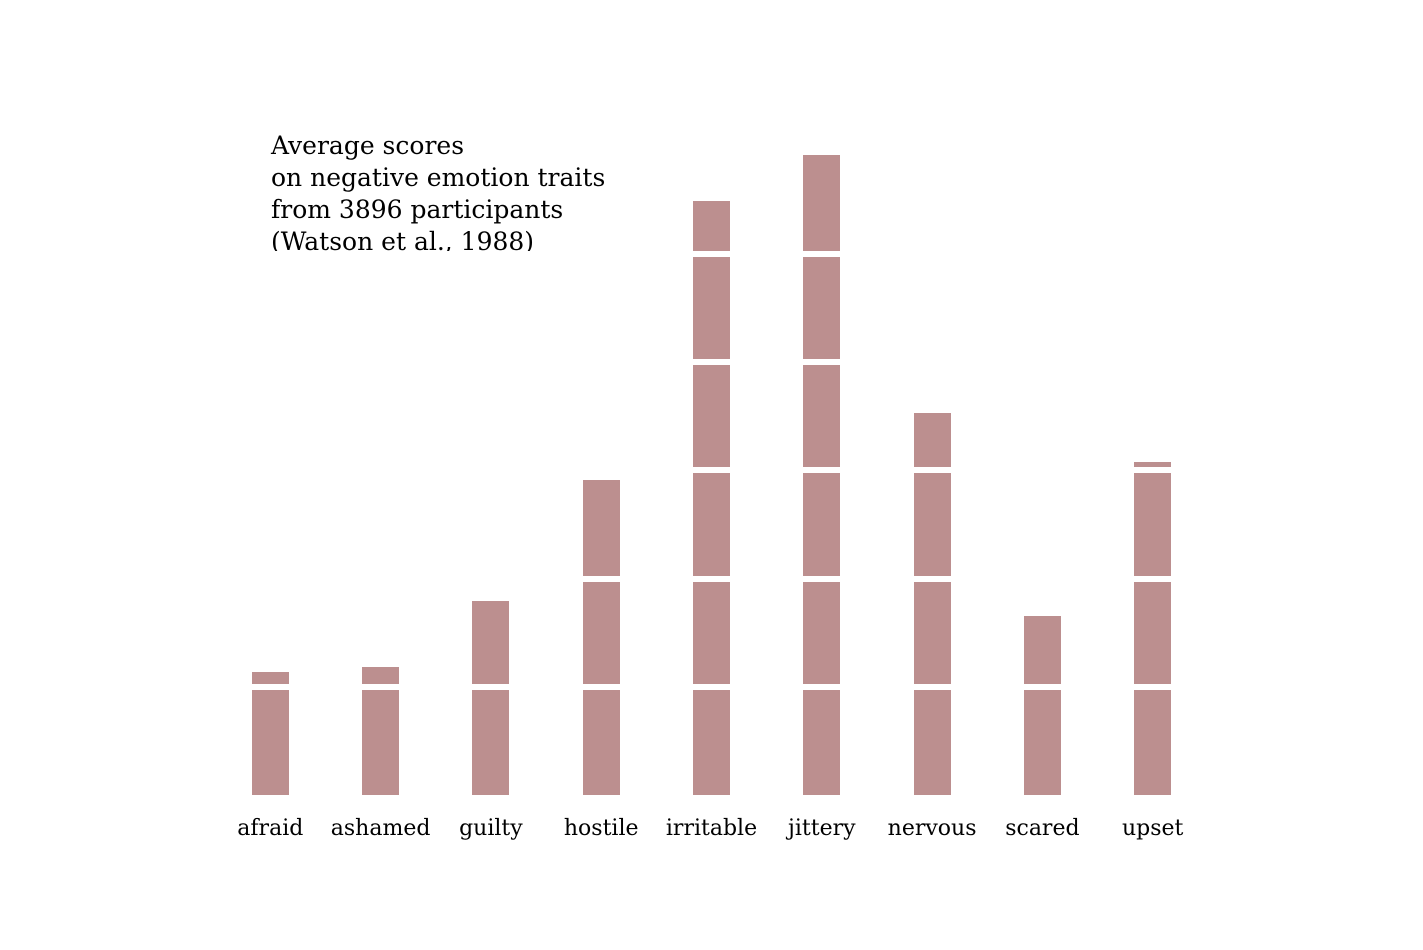 Image resolution: width=1423 pixels, height=950 pixels. Describe the element at coordinates (1042, 828) in the screenshot. I see `x-axis-label-scared: scared` at that location.